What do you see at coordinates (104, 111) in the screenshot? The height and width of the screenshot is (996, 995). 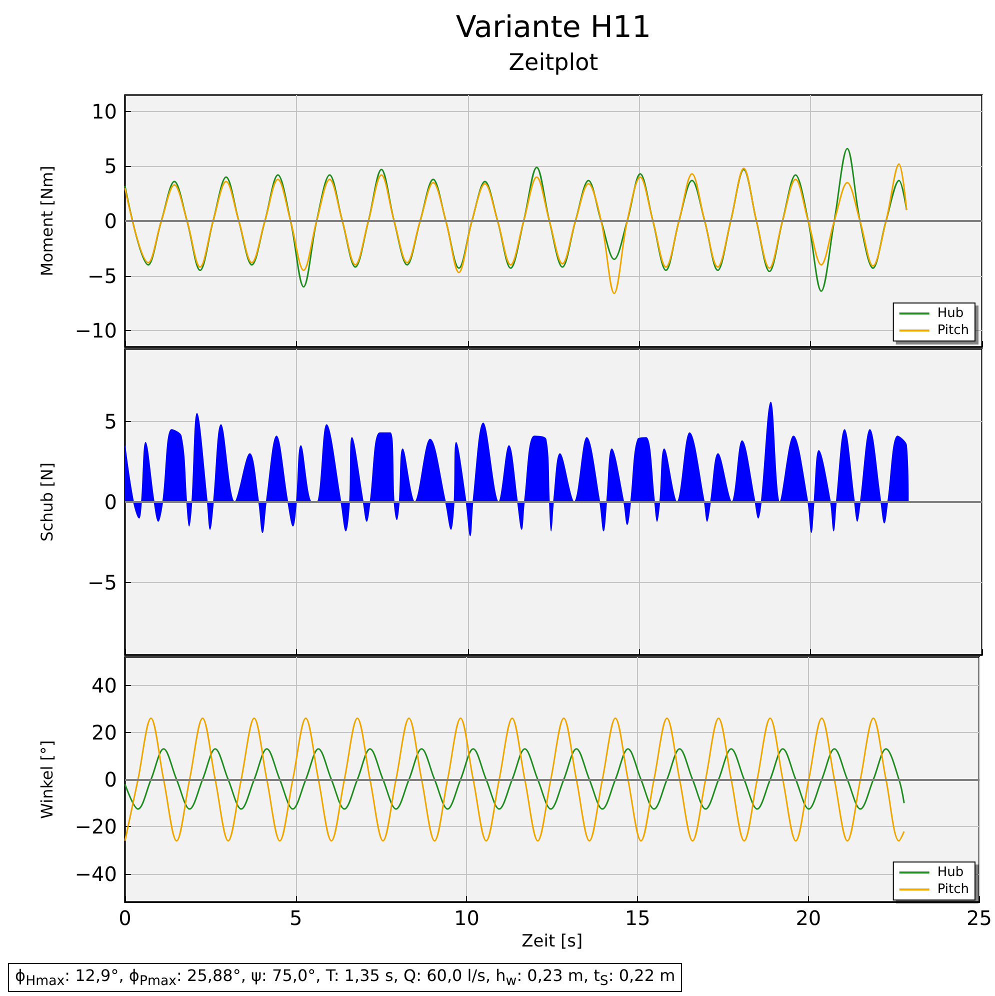 I see `y-tick-label: 10` at bounding box center [104, 111].